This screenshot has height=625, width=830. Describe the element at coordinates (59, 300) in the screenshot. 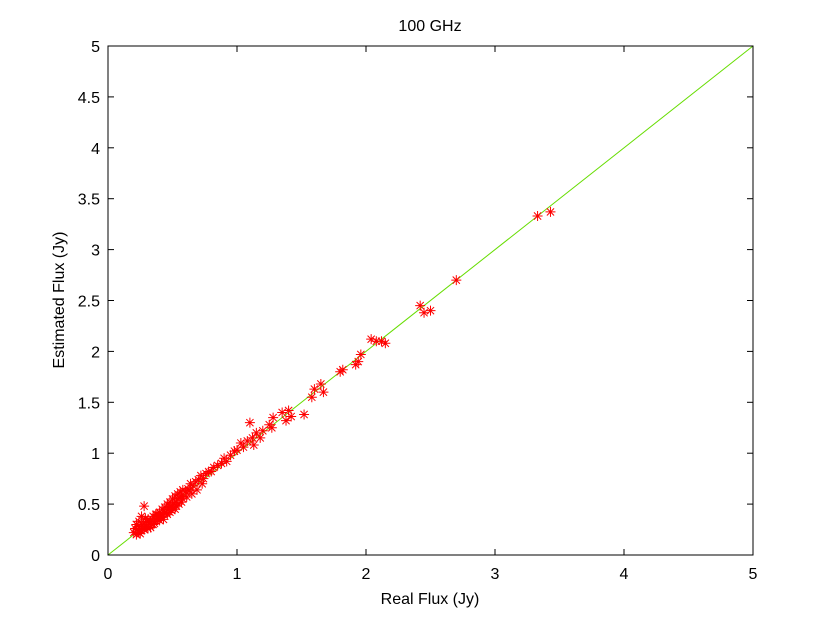

I see `y-axis-title: Estimated Flux (Jy)` at that location.